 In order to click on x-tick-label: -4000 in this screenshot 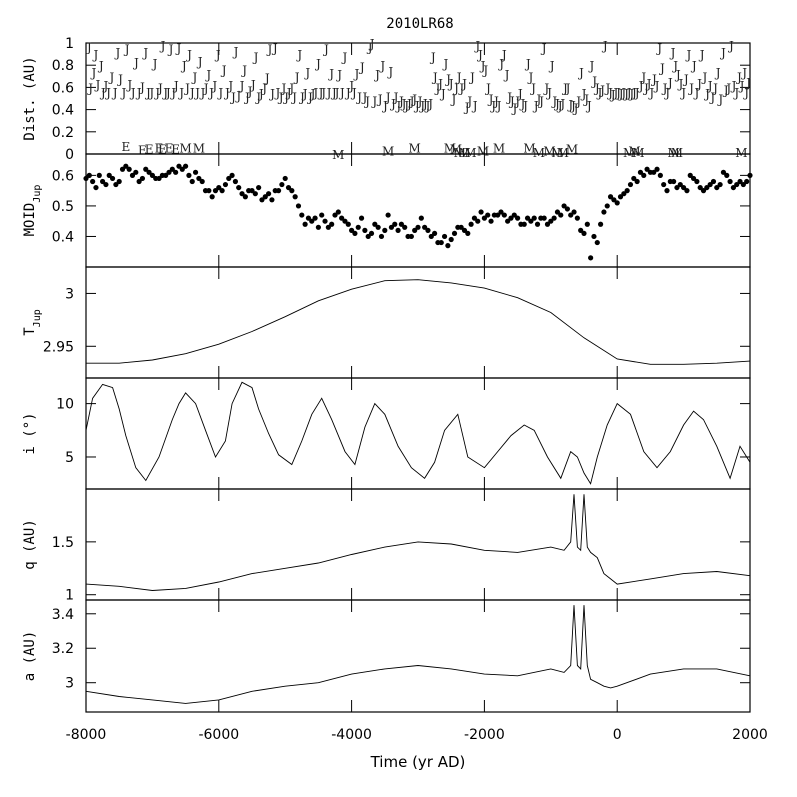, I will do `click(351, 735)`.